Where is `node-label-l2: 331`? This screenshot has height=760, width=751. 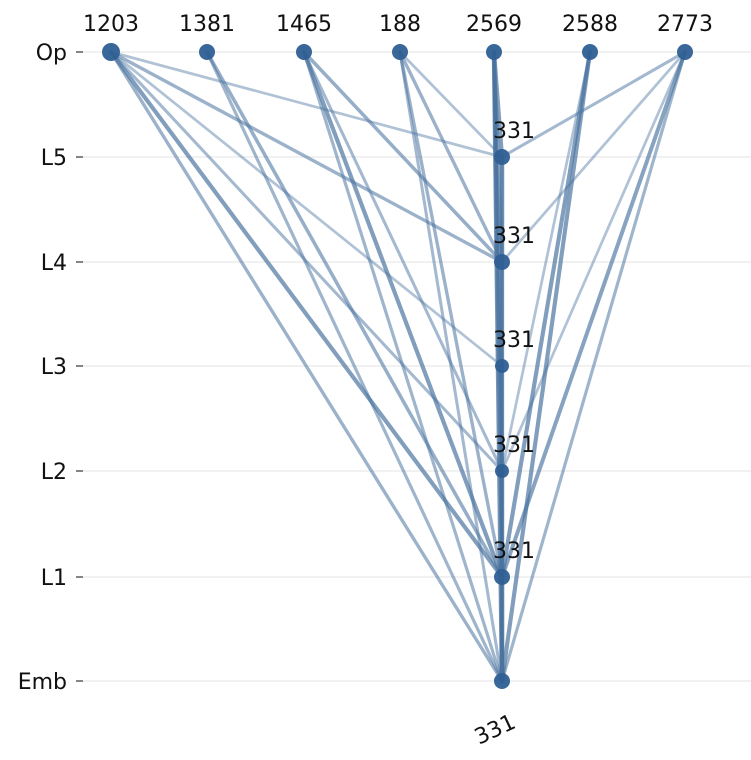 node-label-l2: 331 is located at coordinates (514, 445).